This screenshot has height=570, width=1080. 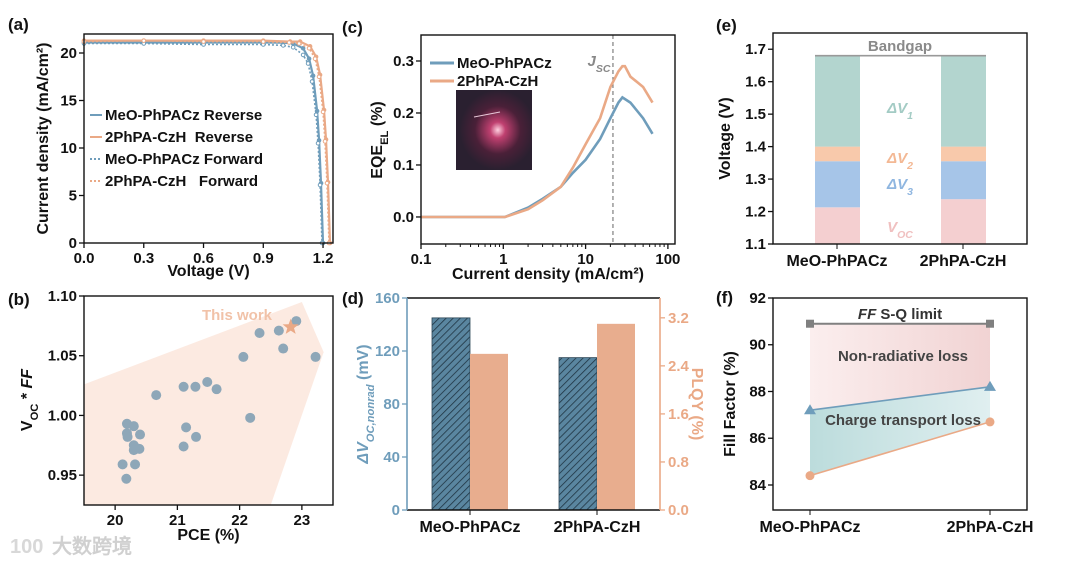 What do you see at coordinates (115, 520) in the screenshot?
I see `x-tick-label: 20` at bounding box center [115, 520].